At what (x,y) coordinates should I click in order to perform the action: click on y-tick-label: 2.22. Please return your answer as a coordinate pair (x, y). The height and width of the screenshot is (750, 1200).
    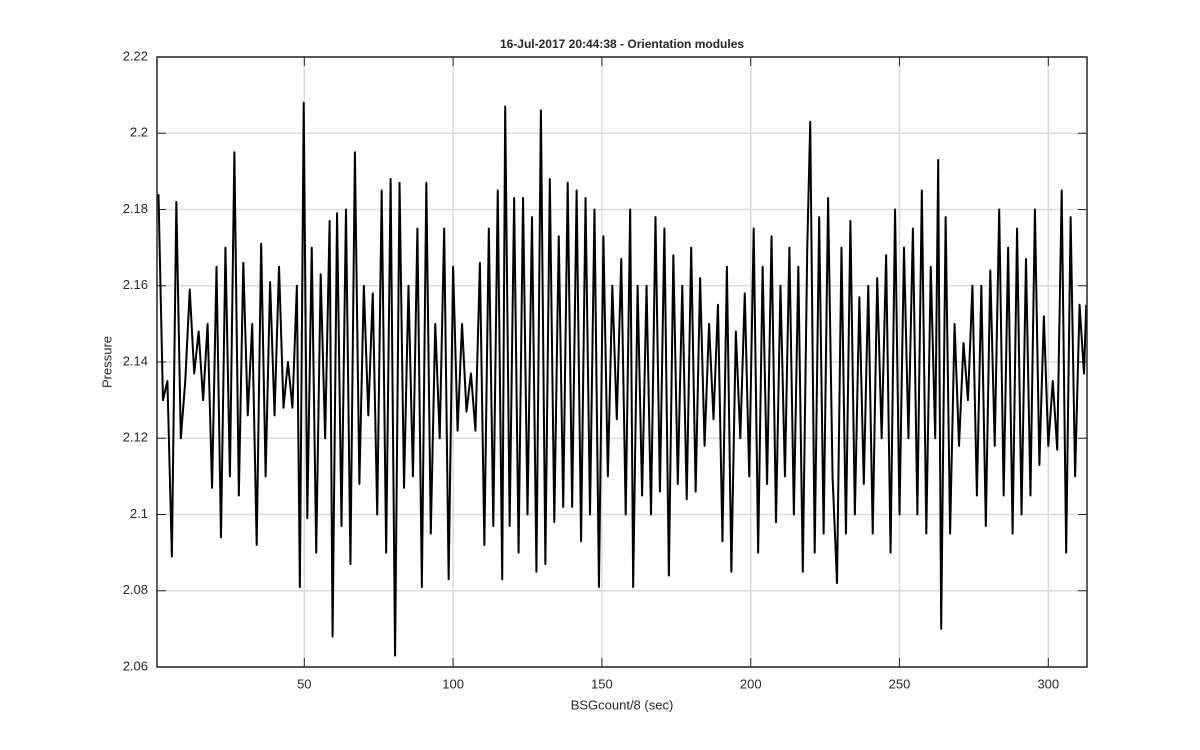
    Looking at the image, I should click on (135, 55).